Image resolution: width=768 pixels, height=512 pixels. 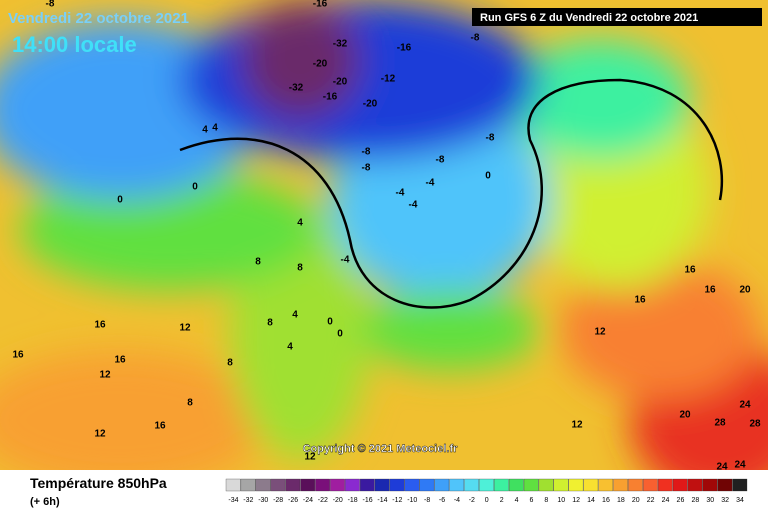 I want to click on colorbar-tick-label: 22, so click(x=651, y=500).